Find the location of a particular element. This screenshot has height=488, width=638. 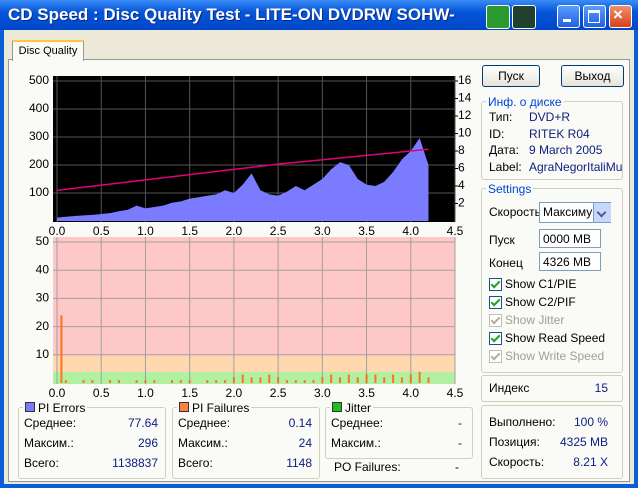

y-tick-label: 40 is located at coordinates (43, 269).